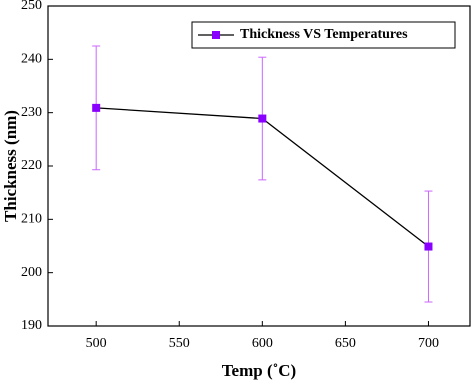 Image resolution: width=474 pixels, height=384 pixels. What do you see at coordinates (179, 343) in the screenshot?
I see `x-tick-label: 550` at bounding box center [179, 343].